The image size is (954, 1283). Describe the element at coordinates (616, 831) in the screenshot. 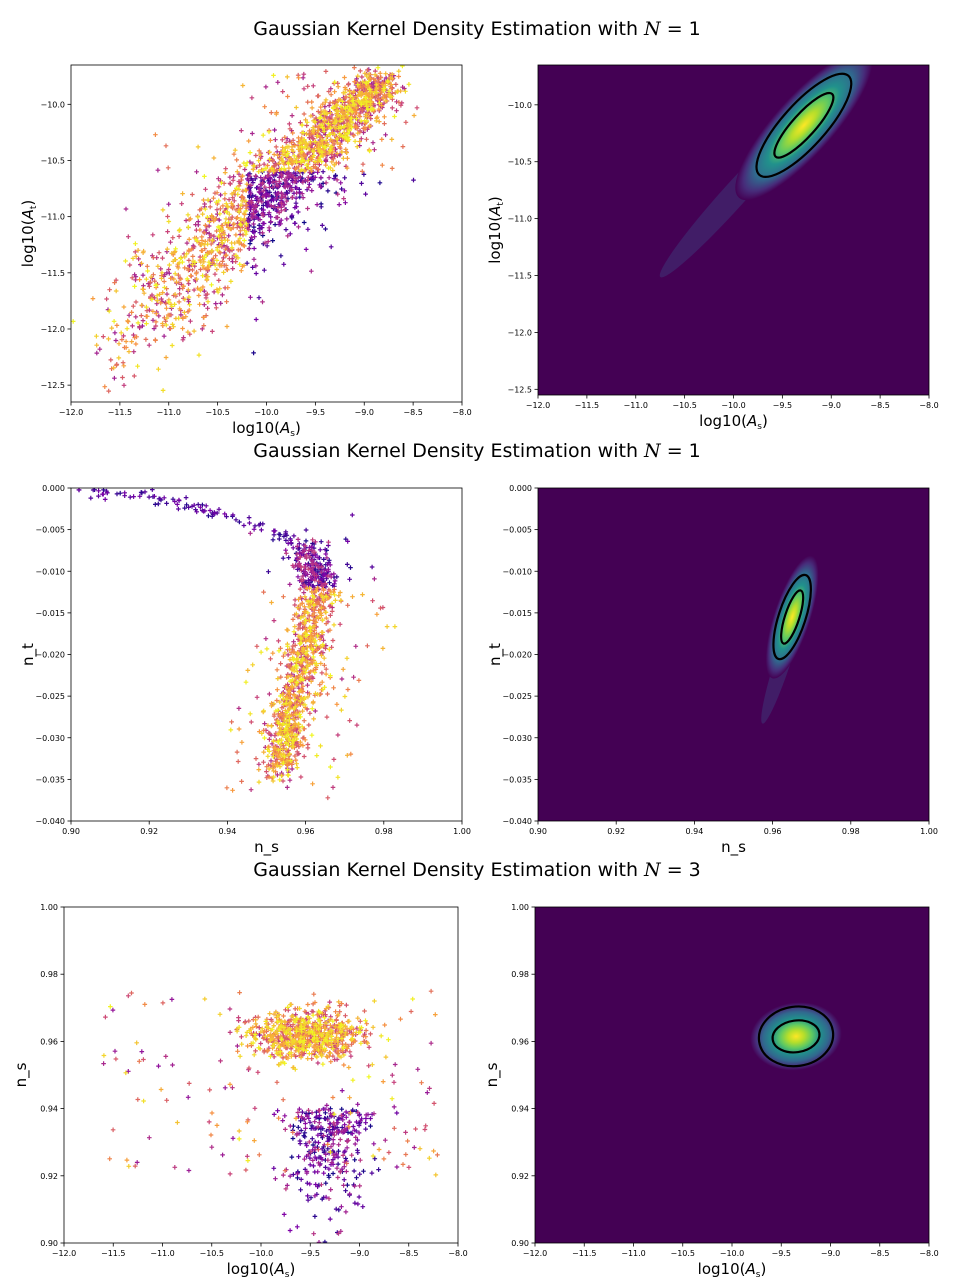

I see `row2-kde-xtick-label: 0.92` at that location.